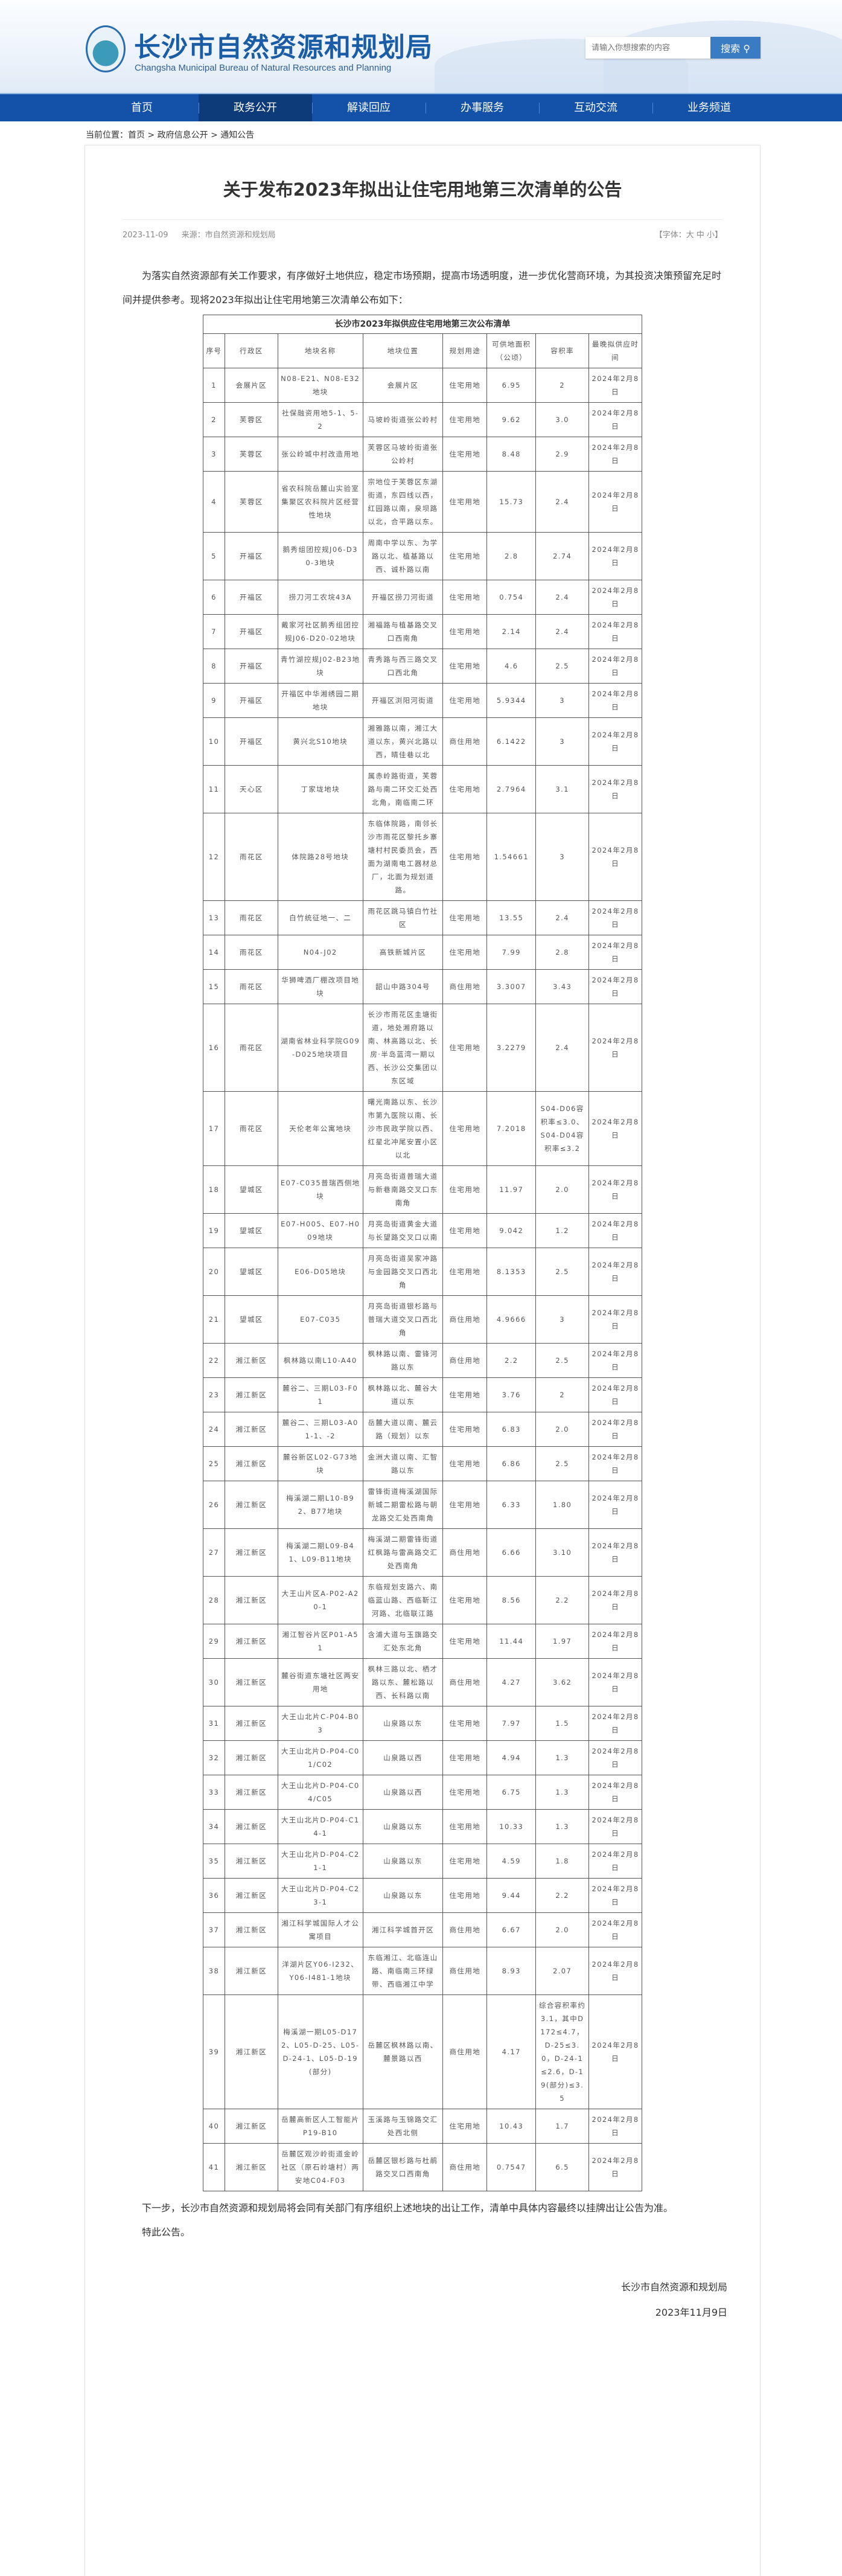 This screenshot has height=2576, width=842. What do you see at coordinates (136, 135) in the screenshot?
I see `breadcrumb-home: 首页` at bounding box center [136, 135].